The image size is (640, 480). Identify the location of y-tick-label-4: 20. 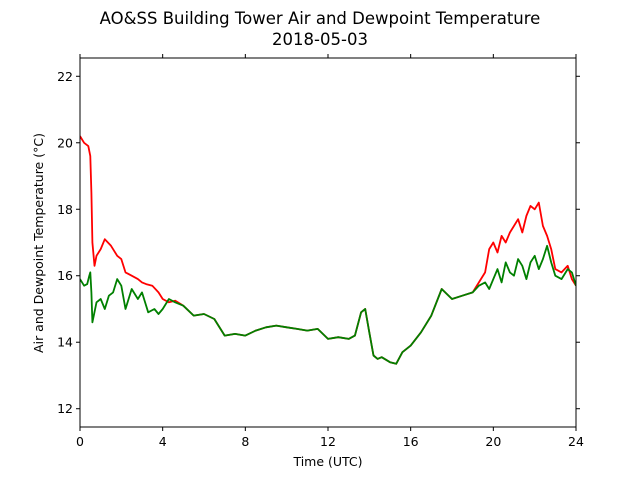
(65, 142).